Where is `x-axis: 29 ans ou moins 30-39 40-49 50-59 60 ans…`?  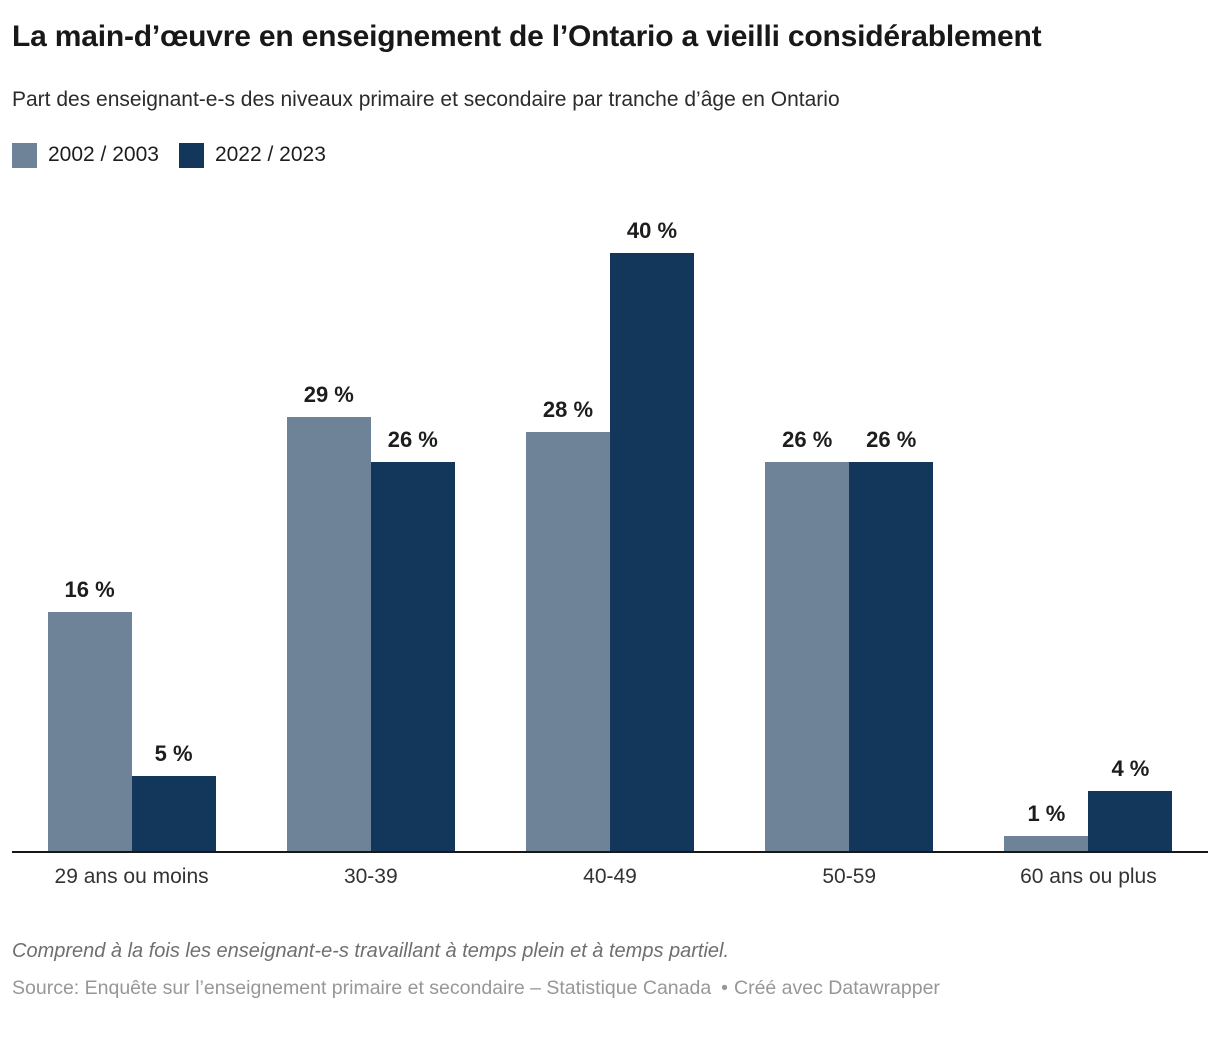
x-axis: 29 ans ou moins 30-39 40-49 50-59 60 ans… is located at coordinates (610, 876).